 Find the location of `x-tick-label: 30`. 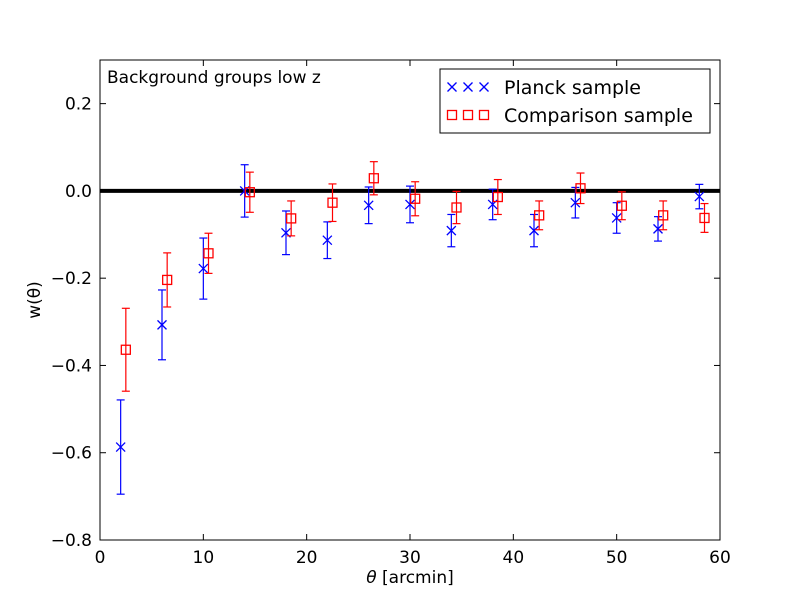

x-tick-label: 30 is located at coordinates (410, 558).